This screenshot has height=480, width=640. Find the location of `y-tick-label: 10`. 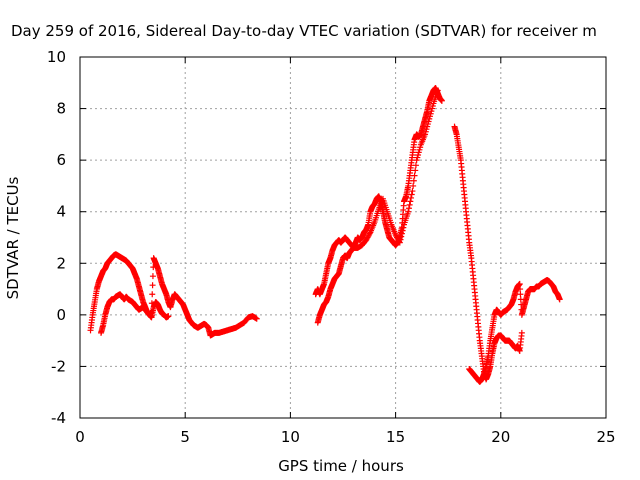

y-tick-label: 10 is located at coordinates (56, 57).